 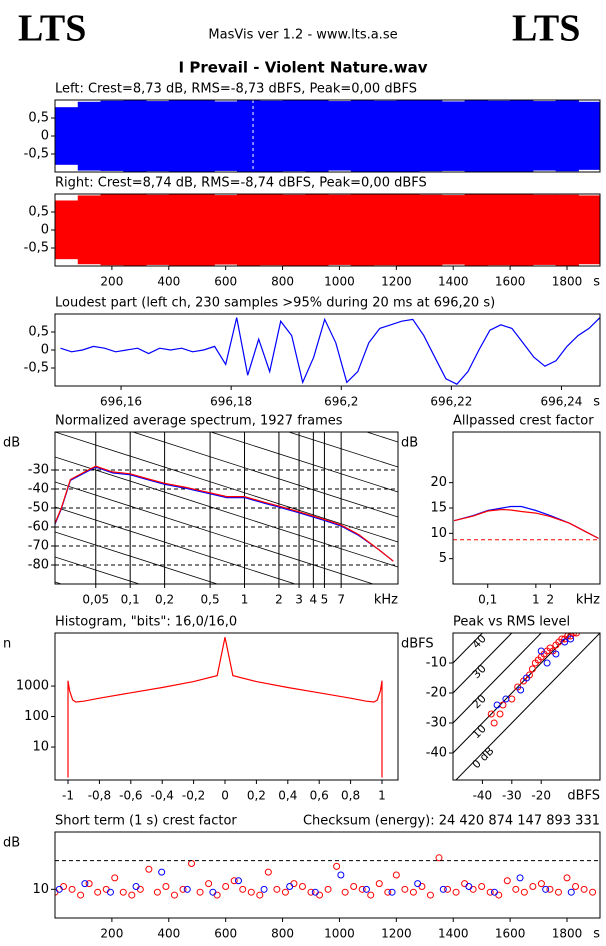 What do you see at coordinates (199, 421) in the screenshot?
I see `chart-title: Normalized average spectrum, 1927 frames` at bounding box center [199, 421].